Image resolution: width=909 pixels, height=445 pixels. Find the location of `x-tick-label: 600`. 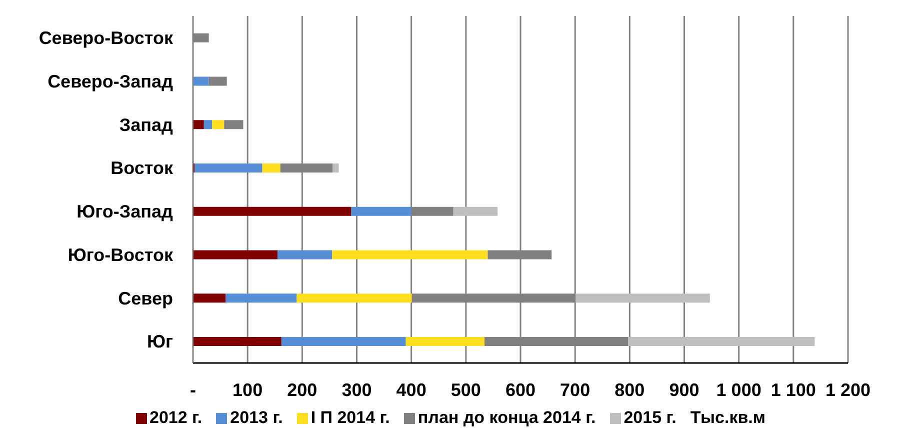

x-tick-label: 600 is located at coordinates (520, 390).